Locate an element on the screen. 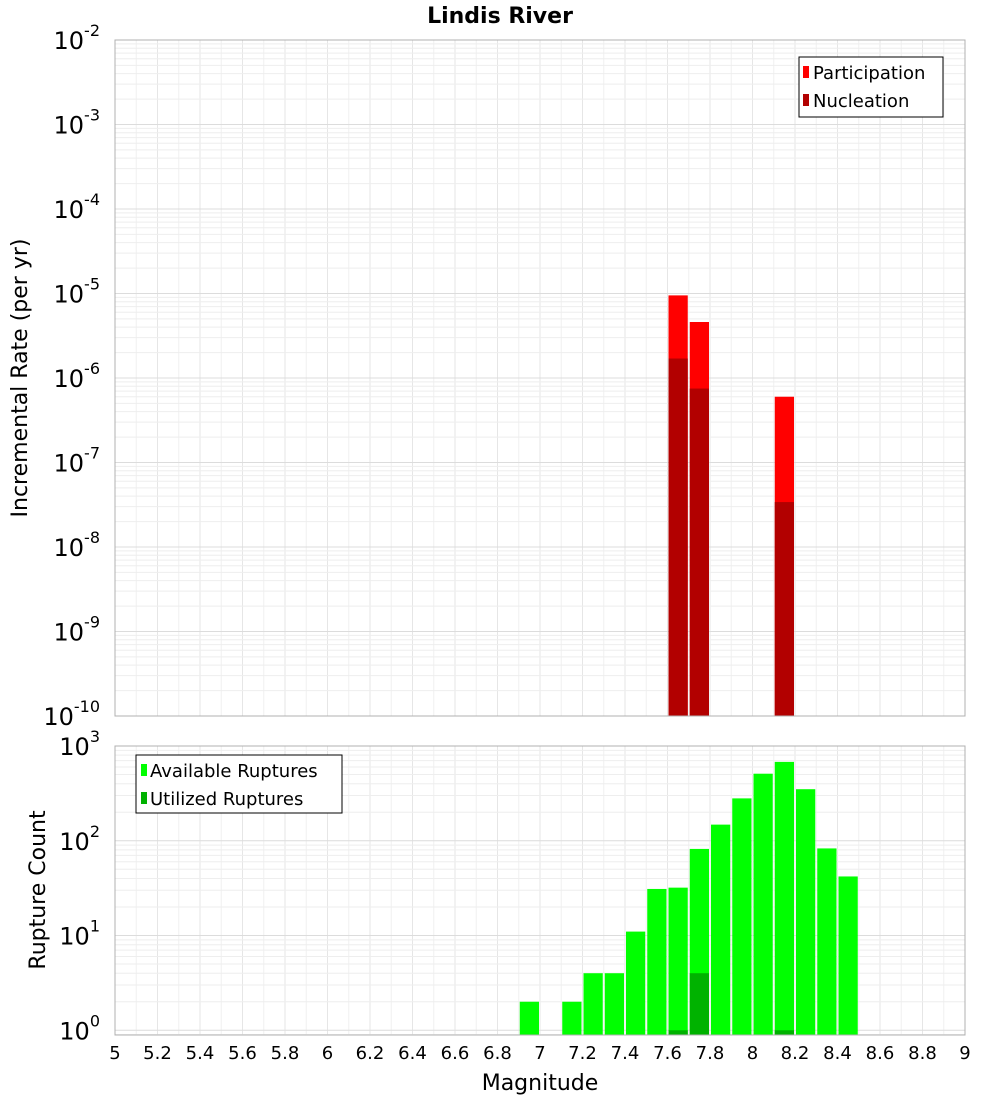 This screenshot has width=1000, height=1100. bottom-bars is located at coordinates (688, 898).